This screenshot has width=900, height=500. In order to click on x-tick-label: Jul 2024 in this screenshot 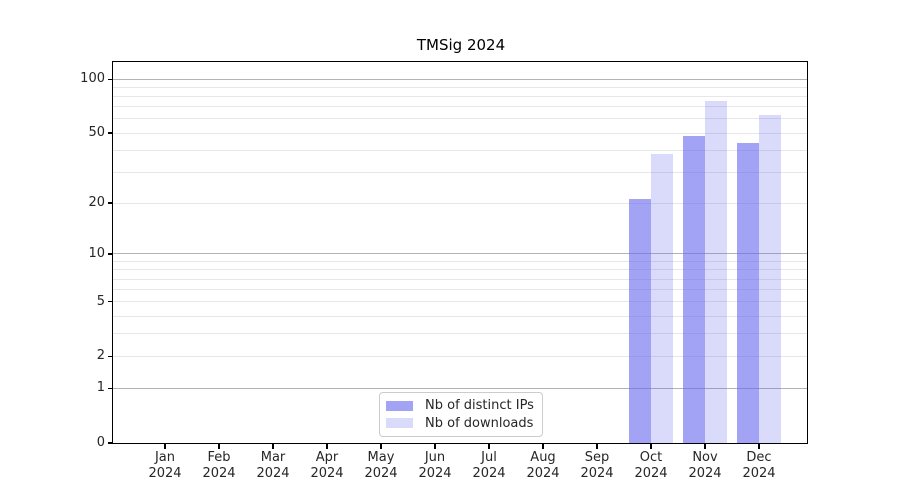, I will do `click(489, 466)`.